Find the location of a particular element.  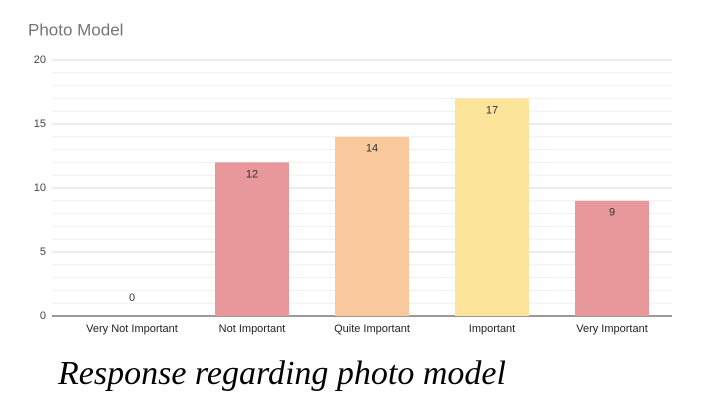

x-tick-label: Very Not Important is located at coordinates (132, 329).